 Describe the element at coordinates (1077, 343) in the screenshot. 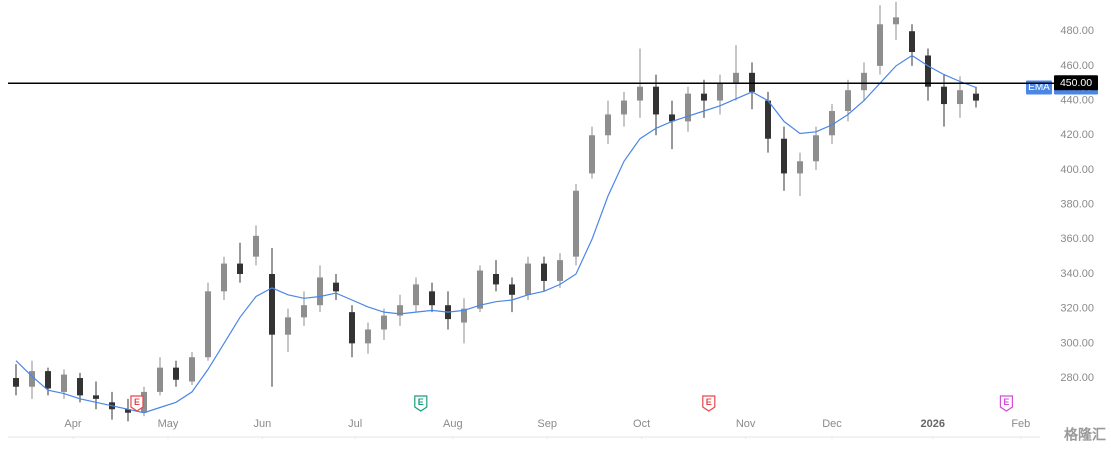

I see `y-tick-label: 300.00` at that location.